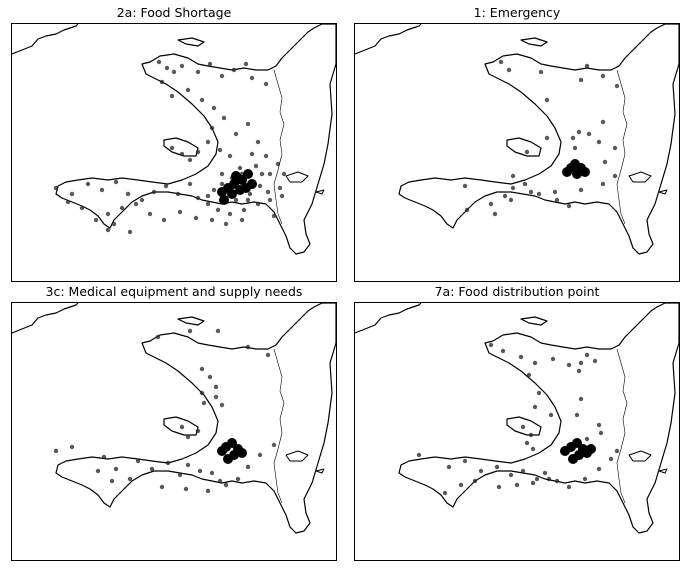  Describe the element at coordinates (640, 177) in the screenshot. I see `lake-enriquillo` at that location.